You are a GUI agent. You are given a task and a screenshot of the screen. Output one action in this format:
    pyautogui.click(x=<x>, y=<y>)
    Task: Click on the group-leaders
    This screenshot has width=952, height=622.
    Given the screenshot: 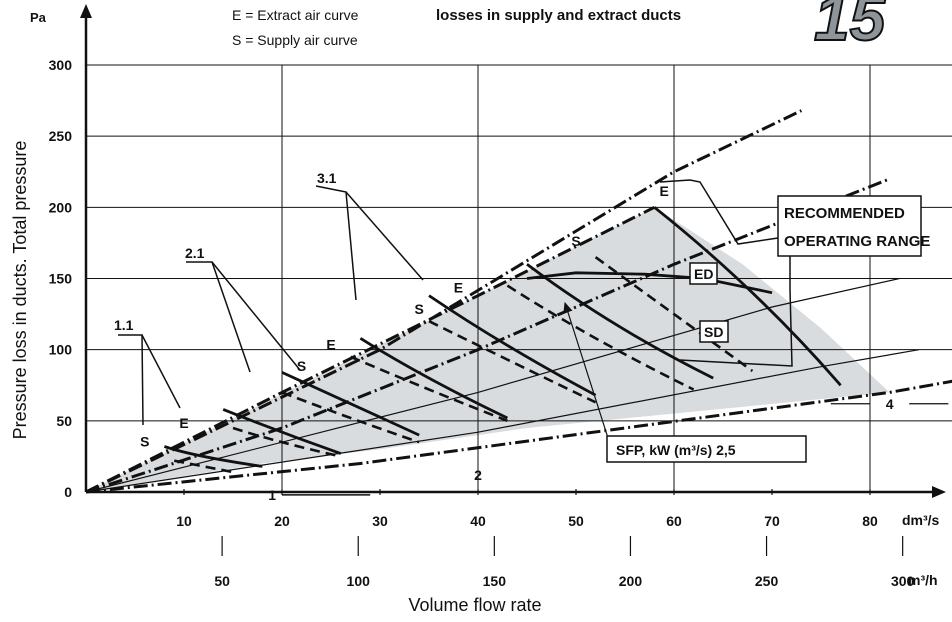 What is the action you would take?
    pyautogui.click(x=271, y=305)
    